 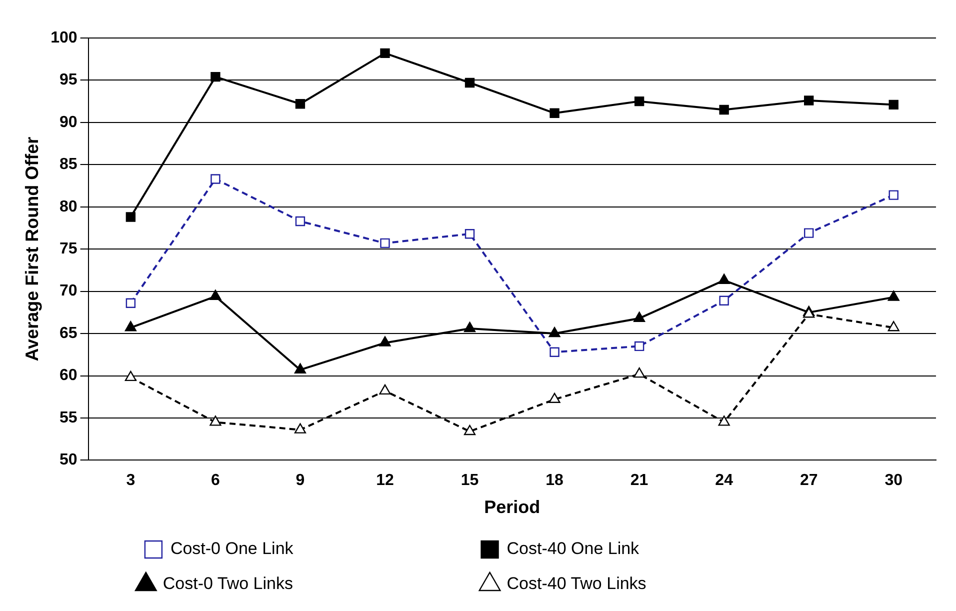 What do you see at coordinates (512, 507) in the screenshot?
I see `x-axis-title: Period` at bounding box center [512, 507].